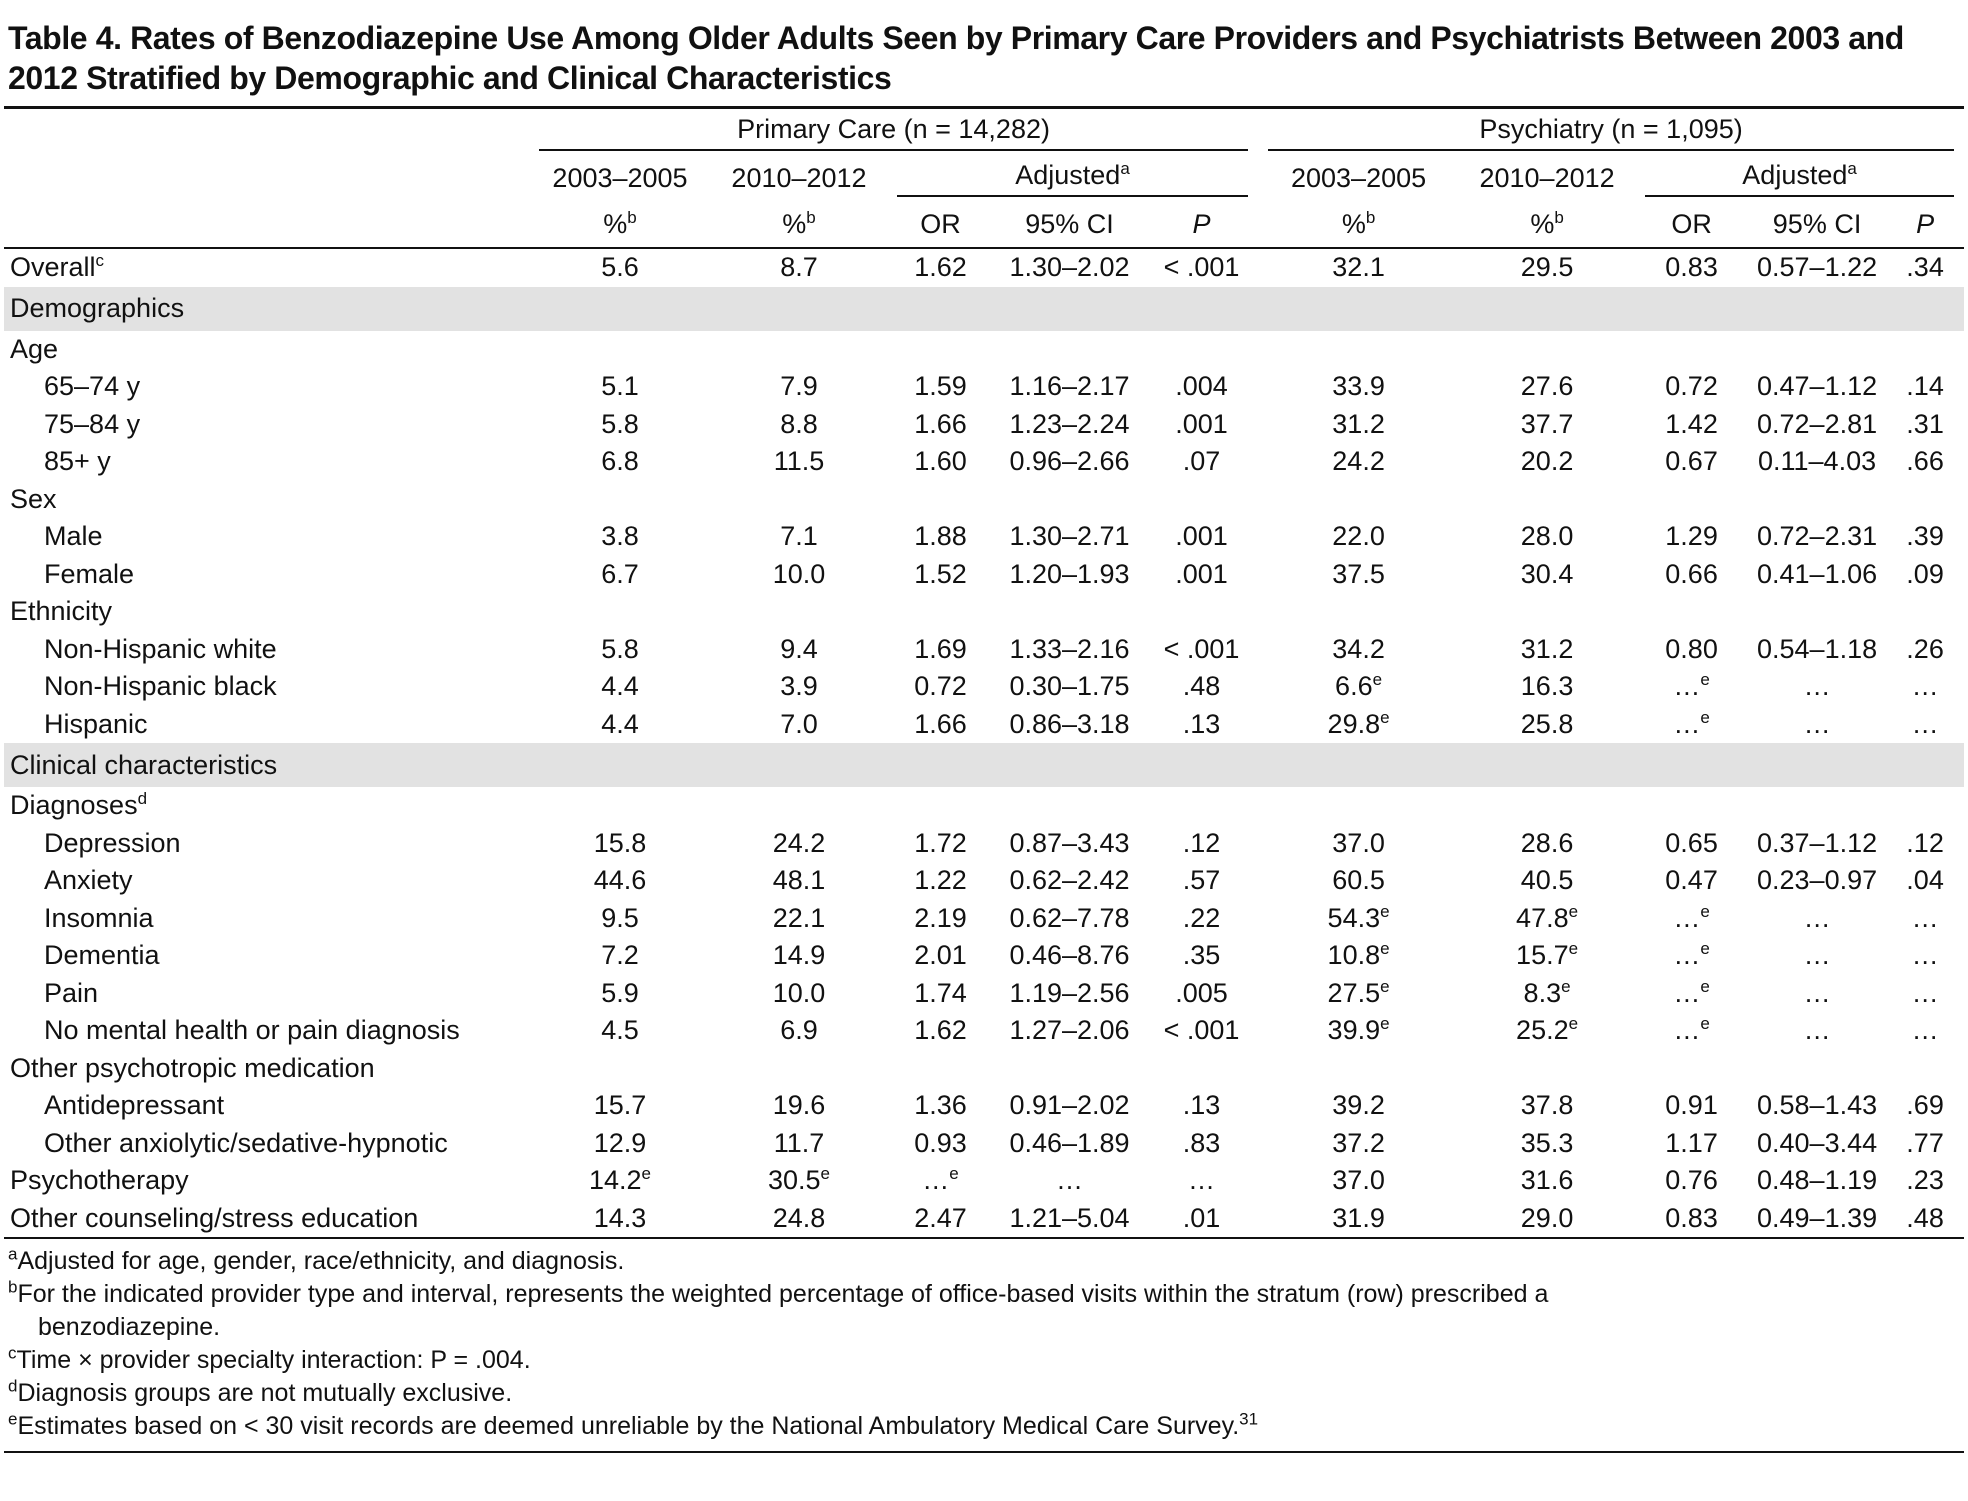 This screenshot has height=1501, width=1968. What do you see at coordinates (940, 1142) in the screenshot?
I see `table-cell: 0.93` at bounding box center [940, 1142].